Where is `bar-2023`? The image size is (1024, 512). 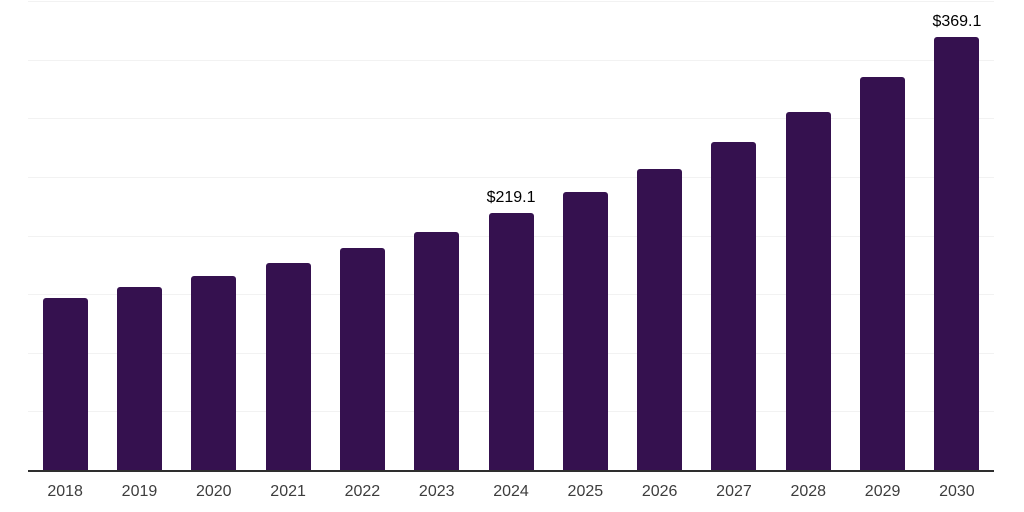 bar-2023 is located at coordinates (437, 350).